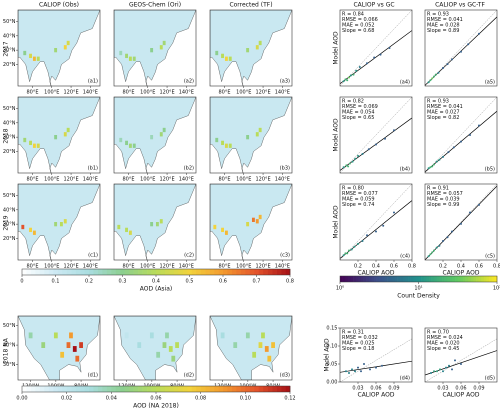 The width and height of the screenshot is (500, 408). Describe the element at coordinates (245, 399) in the screenshot. I see `colorbar-tick-label: 0.10` at that location.